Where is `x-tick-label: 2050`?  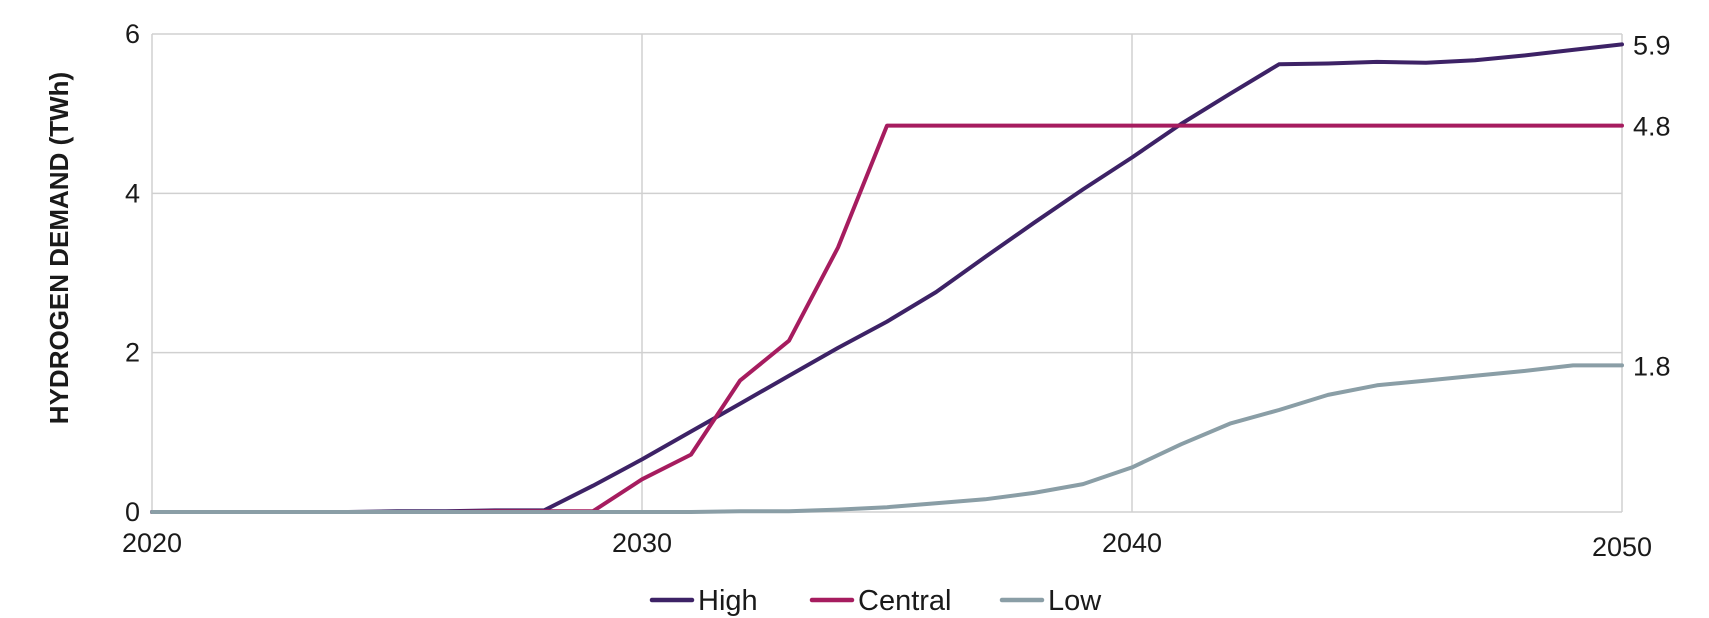
x-tick-label: 2050 is located at coordinates (1622, 547).